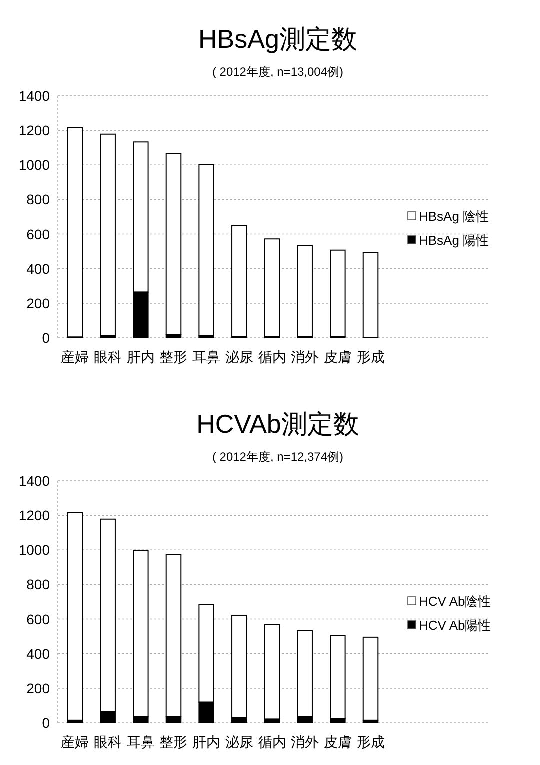 Image resolution: width=540 pixels, height=765 pixels. Describe the element at coordinates (455, 601) in the screenshot. I see `text: HCV Ab陰性` at that location.